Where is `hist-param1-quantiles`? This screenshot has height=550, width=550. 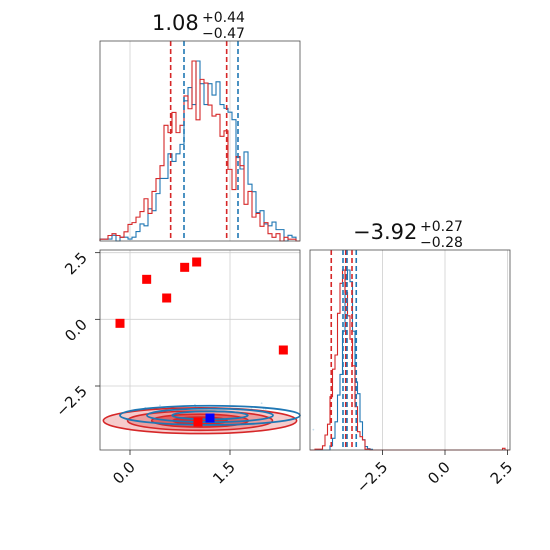
hist-param1-quantiles is located at coordinates (204, 141).